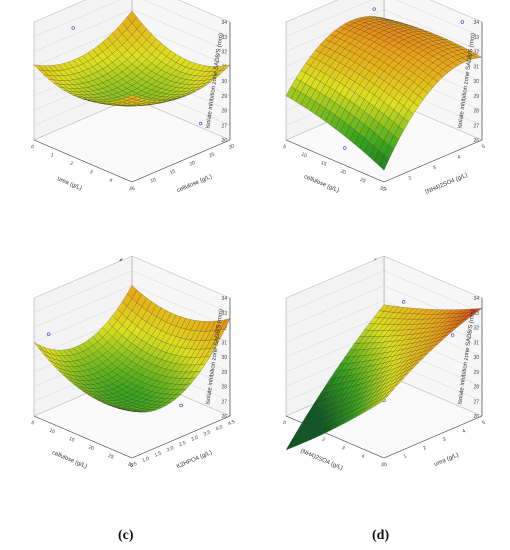 Image resolution: width=510 pixels, height=550 pixels. Describe the element at coordinates (446, 460) in the screenshot. I see `x-axis-title: urea (g/L)` at that location.